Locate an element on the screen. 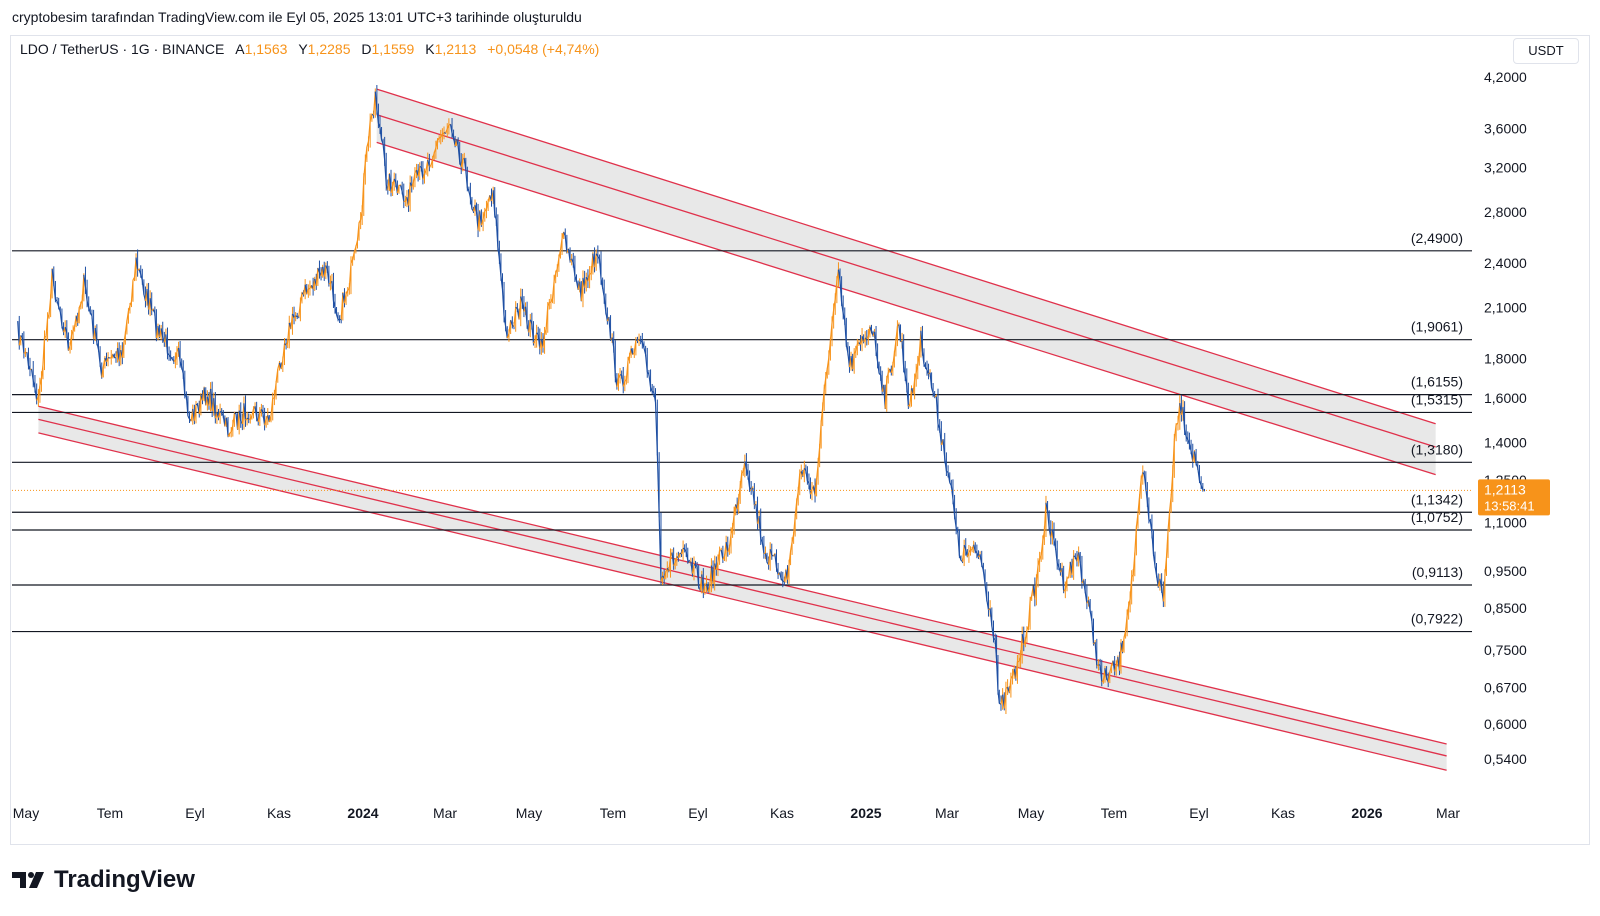 The width and height of the screenshot is (1600, 916). price-axis-tick: 2,8000 is located at coordinates (1505, 212).